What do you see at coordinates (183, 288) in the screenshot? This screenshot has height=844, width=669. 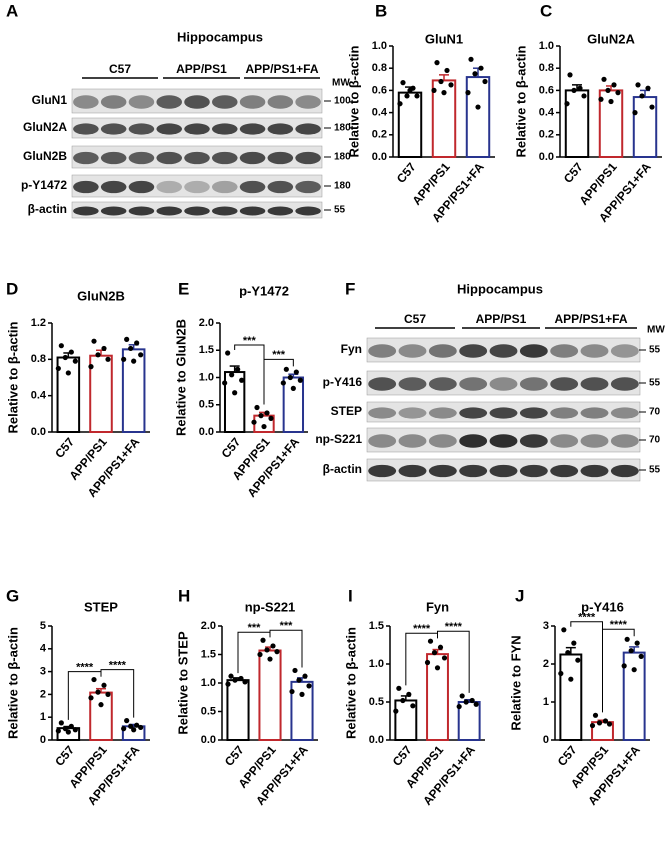 I see `panel-letter: E` at bounding box center [183, 288].